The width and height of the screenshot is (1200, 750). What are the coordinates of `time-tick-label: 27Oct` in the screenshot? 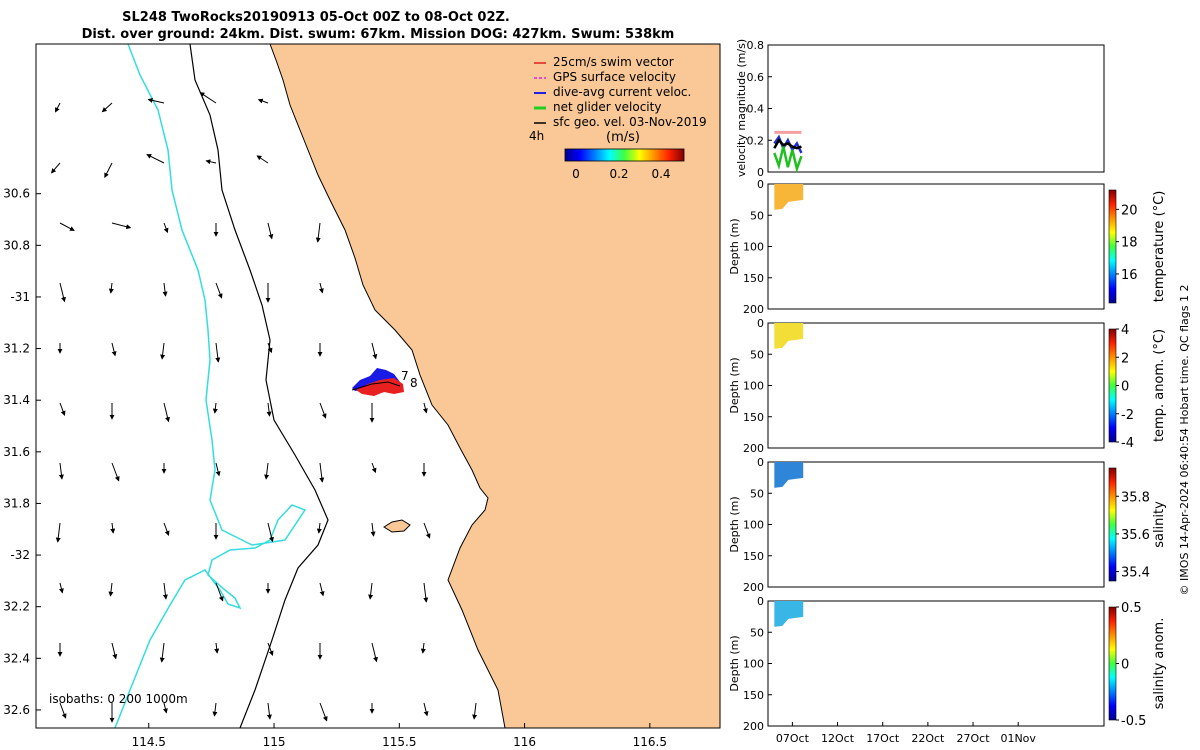 It's located at (974, 738).